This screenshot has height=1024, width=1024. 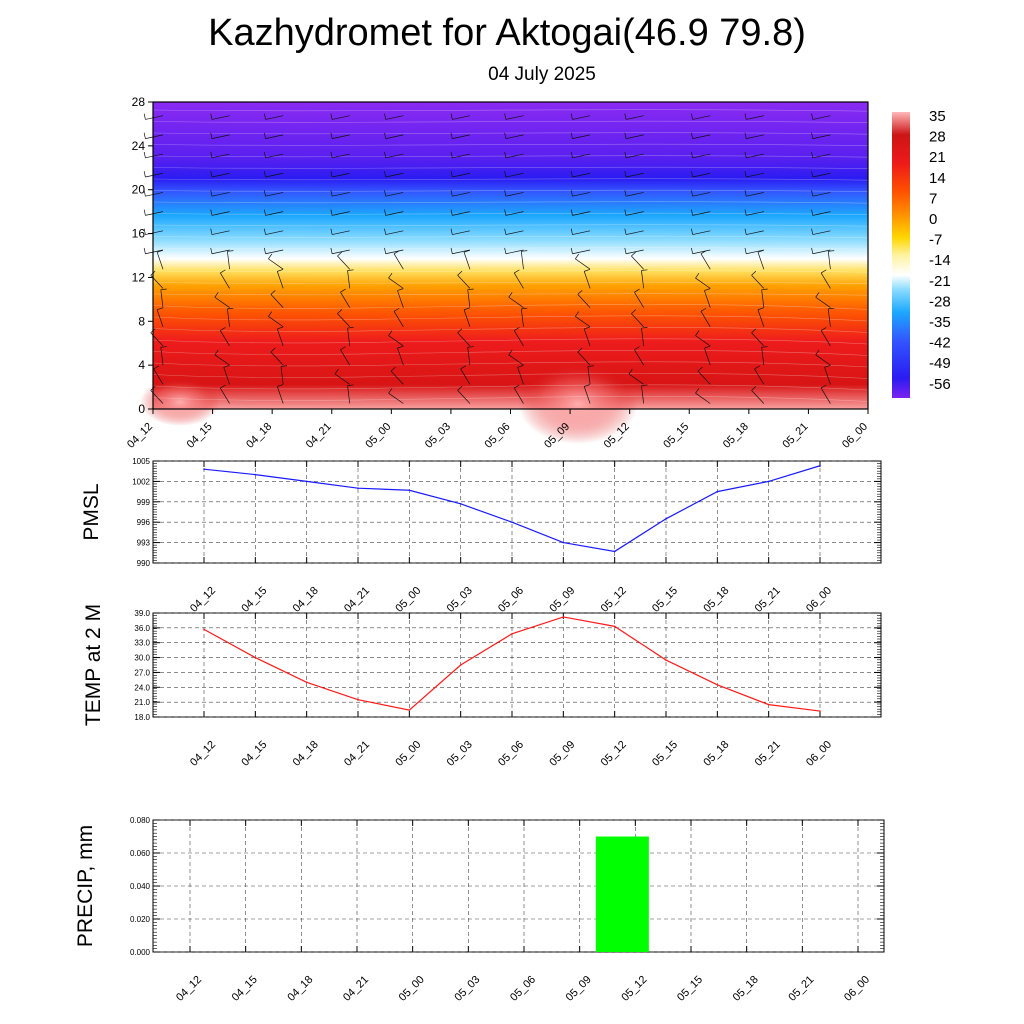 I want to click on chart-title: Kazhydromet for Aktogai(46.9 79.8), so click(x=507, y=33).